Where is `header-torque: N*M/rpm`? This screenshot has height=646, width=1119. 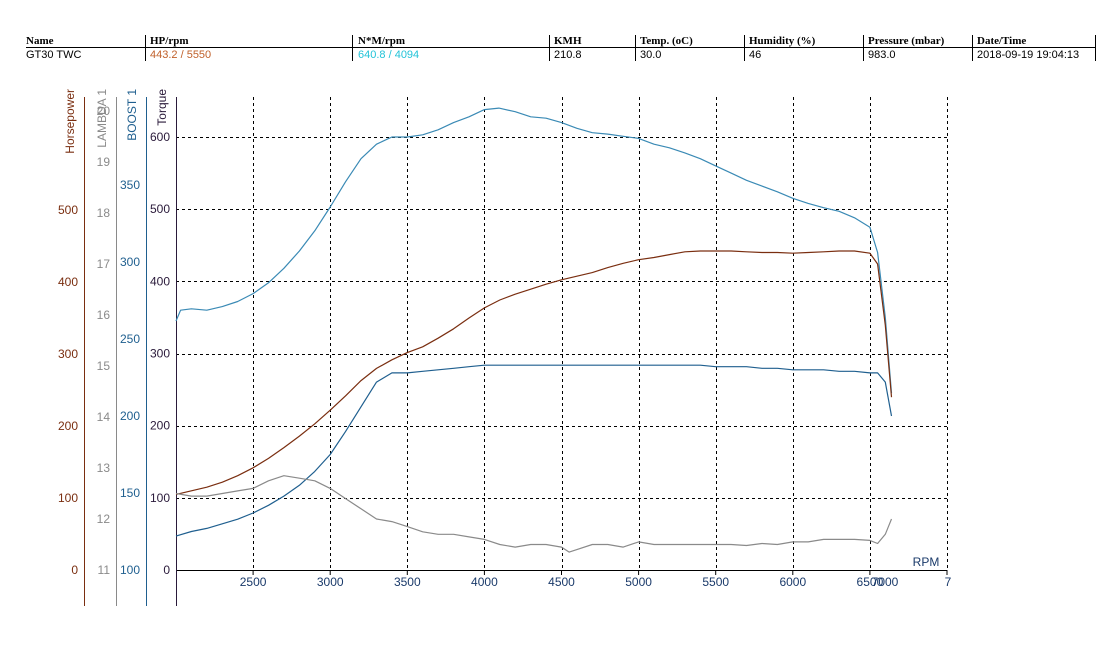 header-torque: N*M/rpm is located at coordinates (382, 41).